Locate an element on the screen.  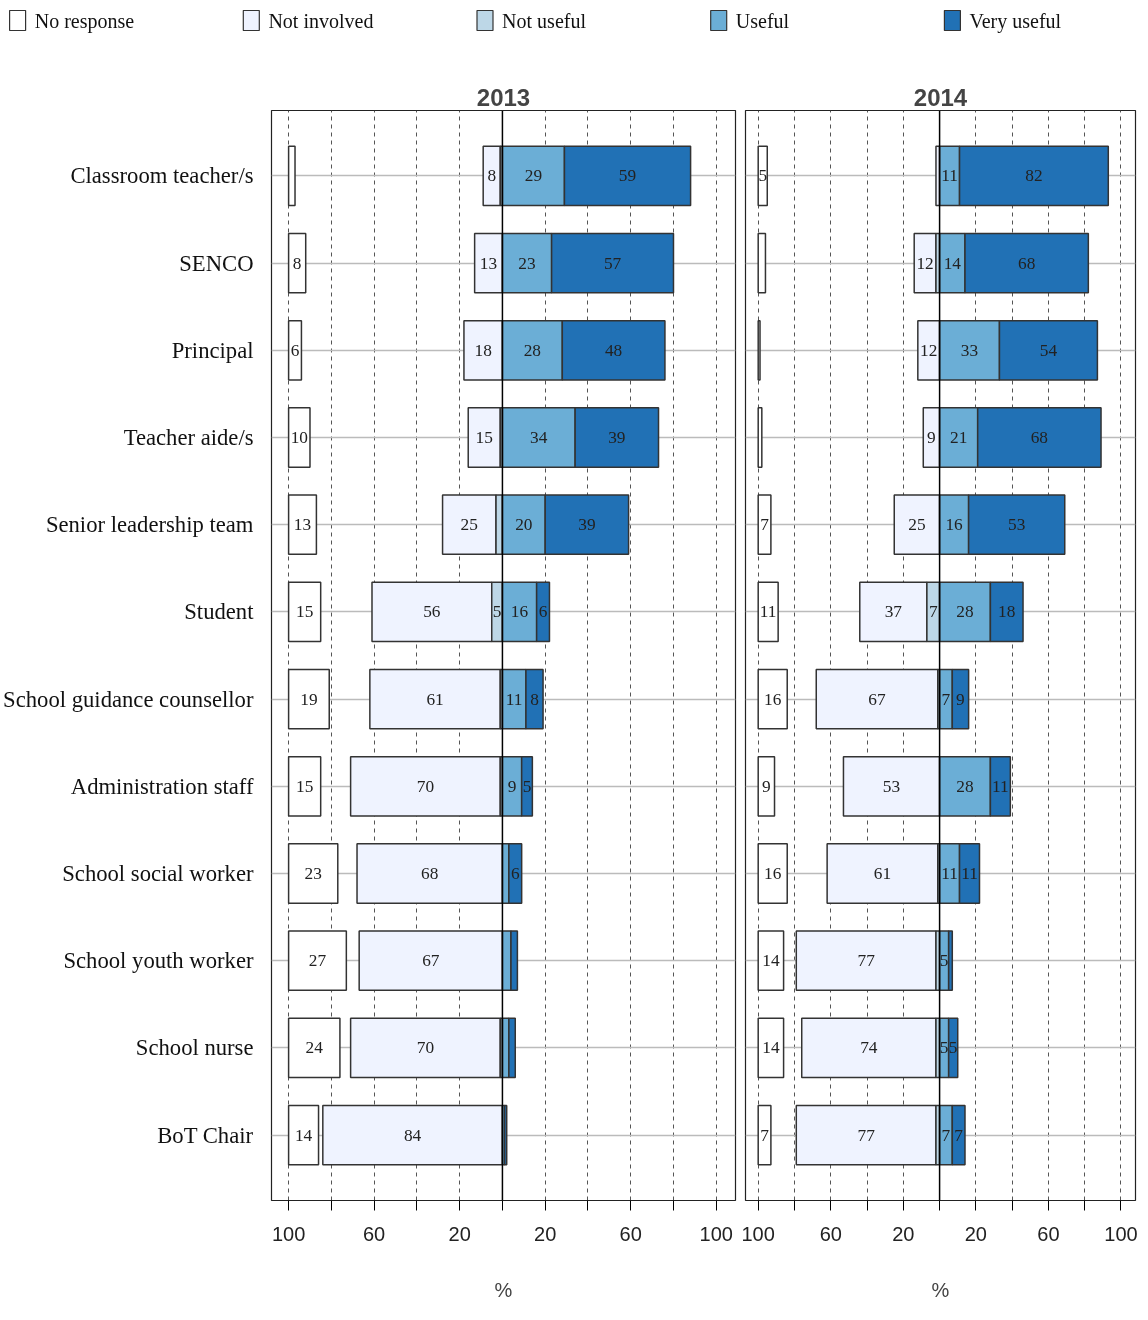
data-label: 82 is located at coordinates (1034, 176).